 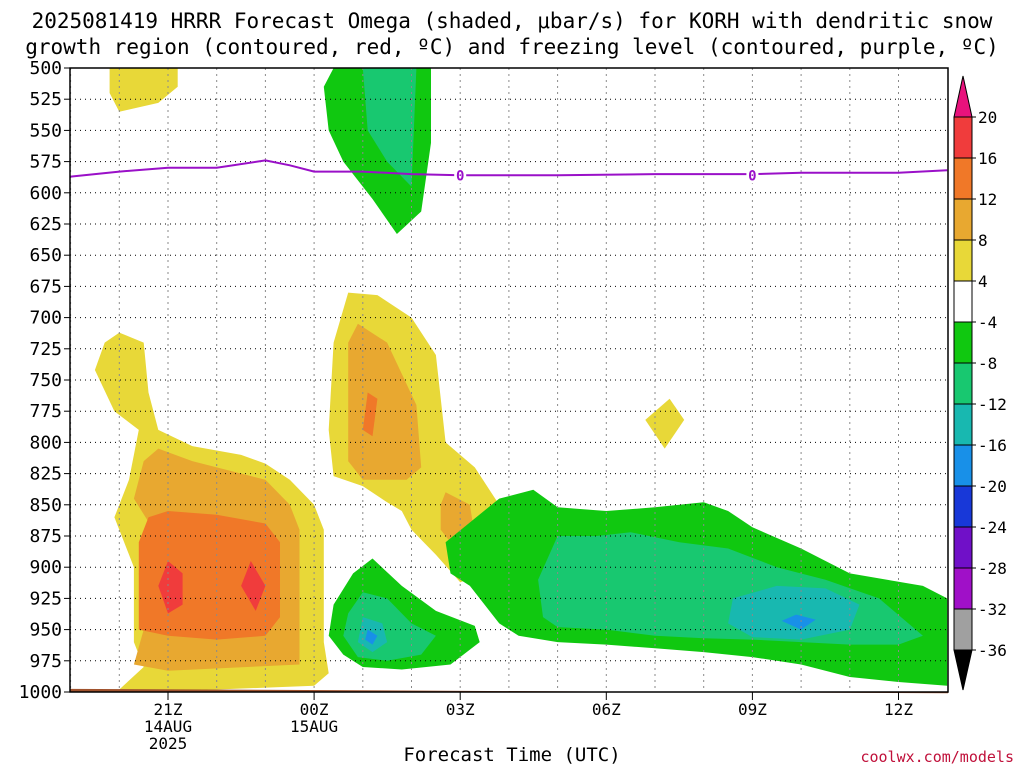 What do you see at coordinates (983, 240) in the screenshot?
I see `colorbar-label-3: 8` at bounding box center [983, 240].